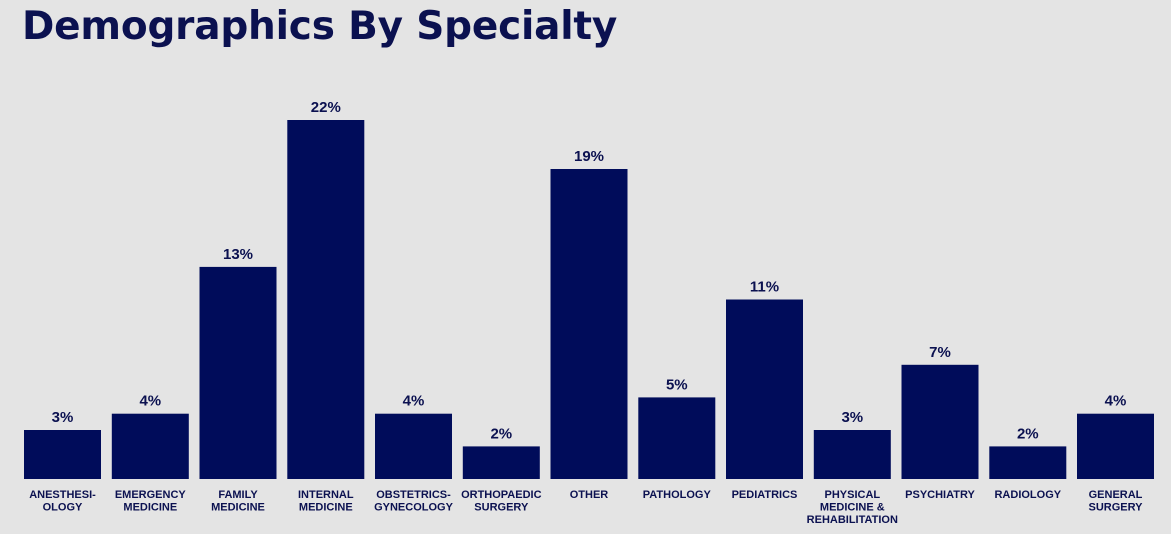 This screenshot has height=534, width=1171. I want to click on bar-value-label-6: 19%, so click(589, 156).